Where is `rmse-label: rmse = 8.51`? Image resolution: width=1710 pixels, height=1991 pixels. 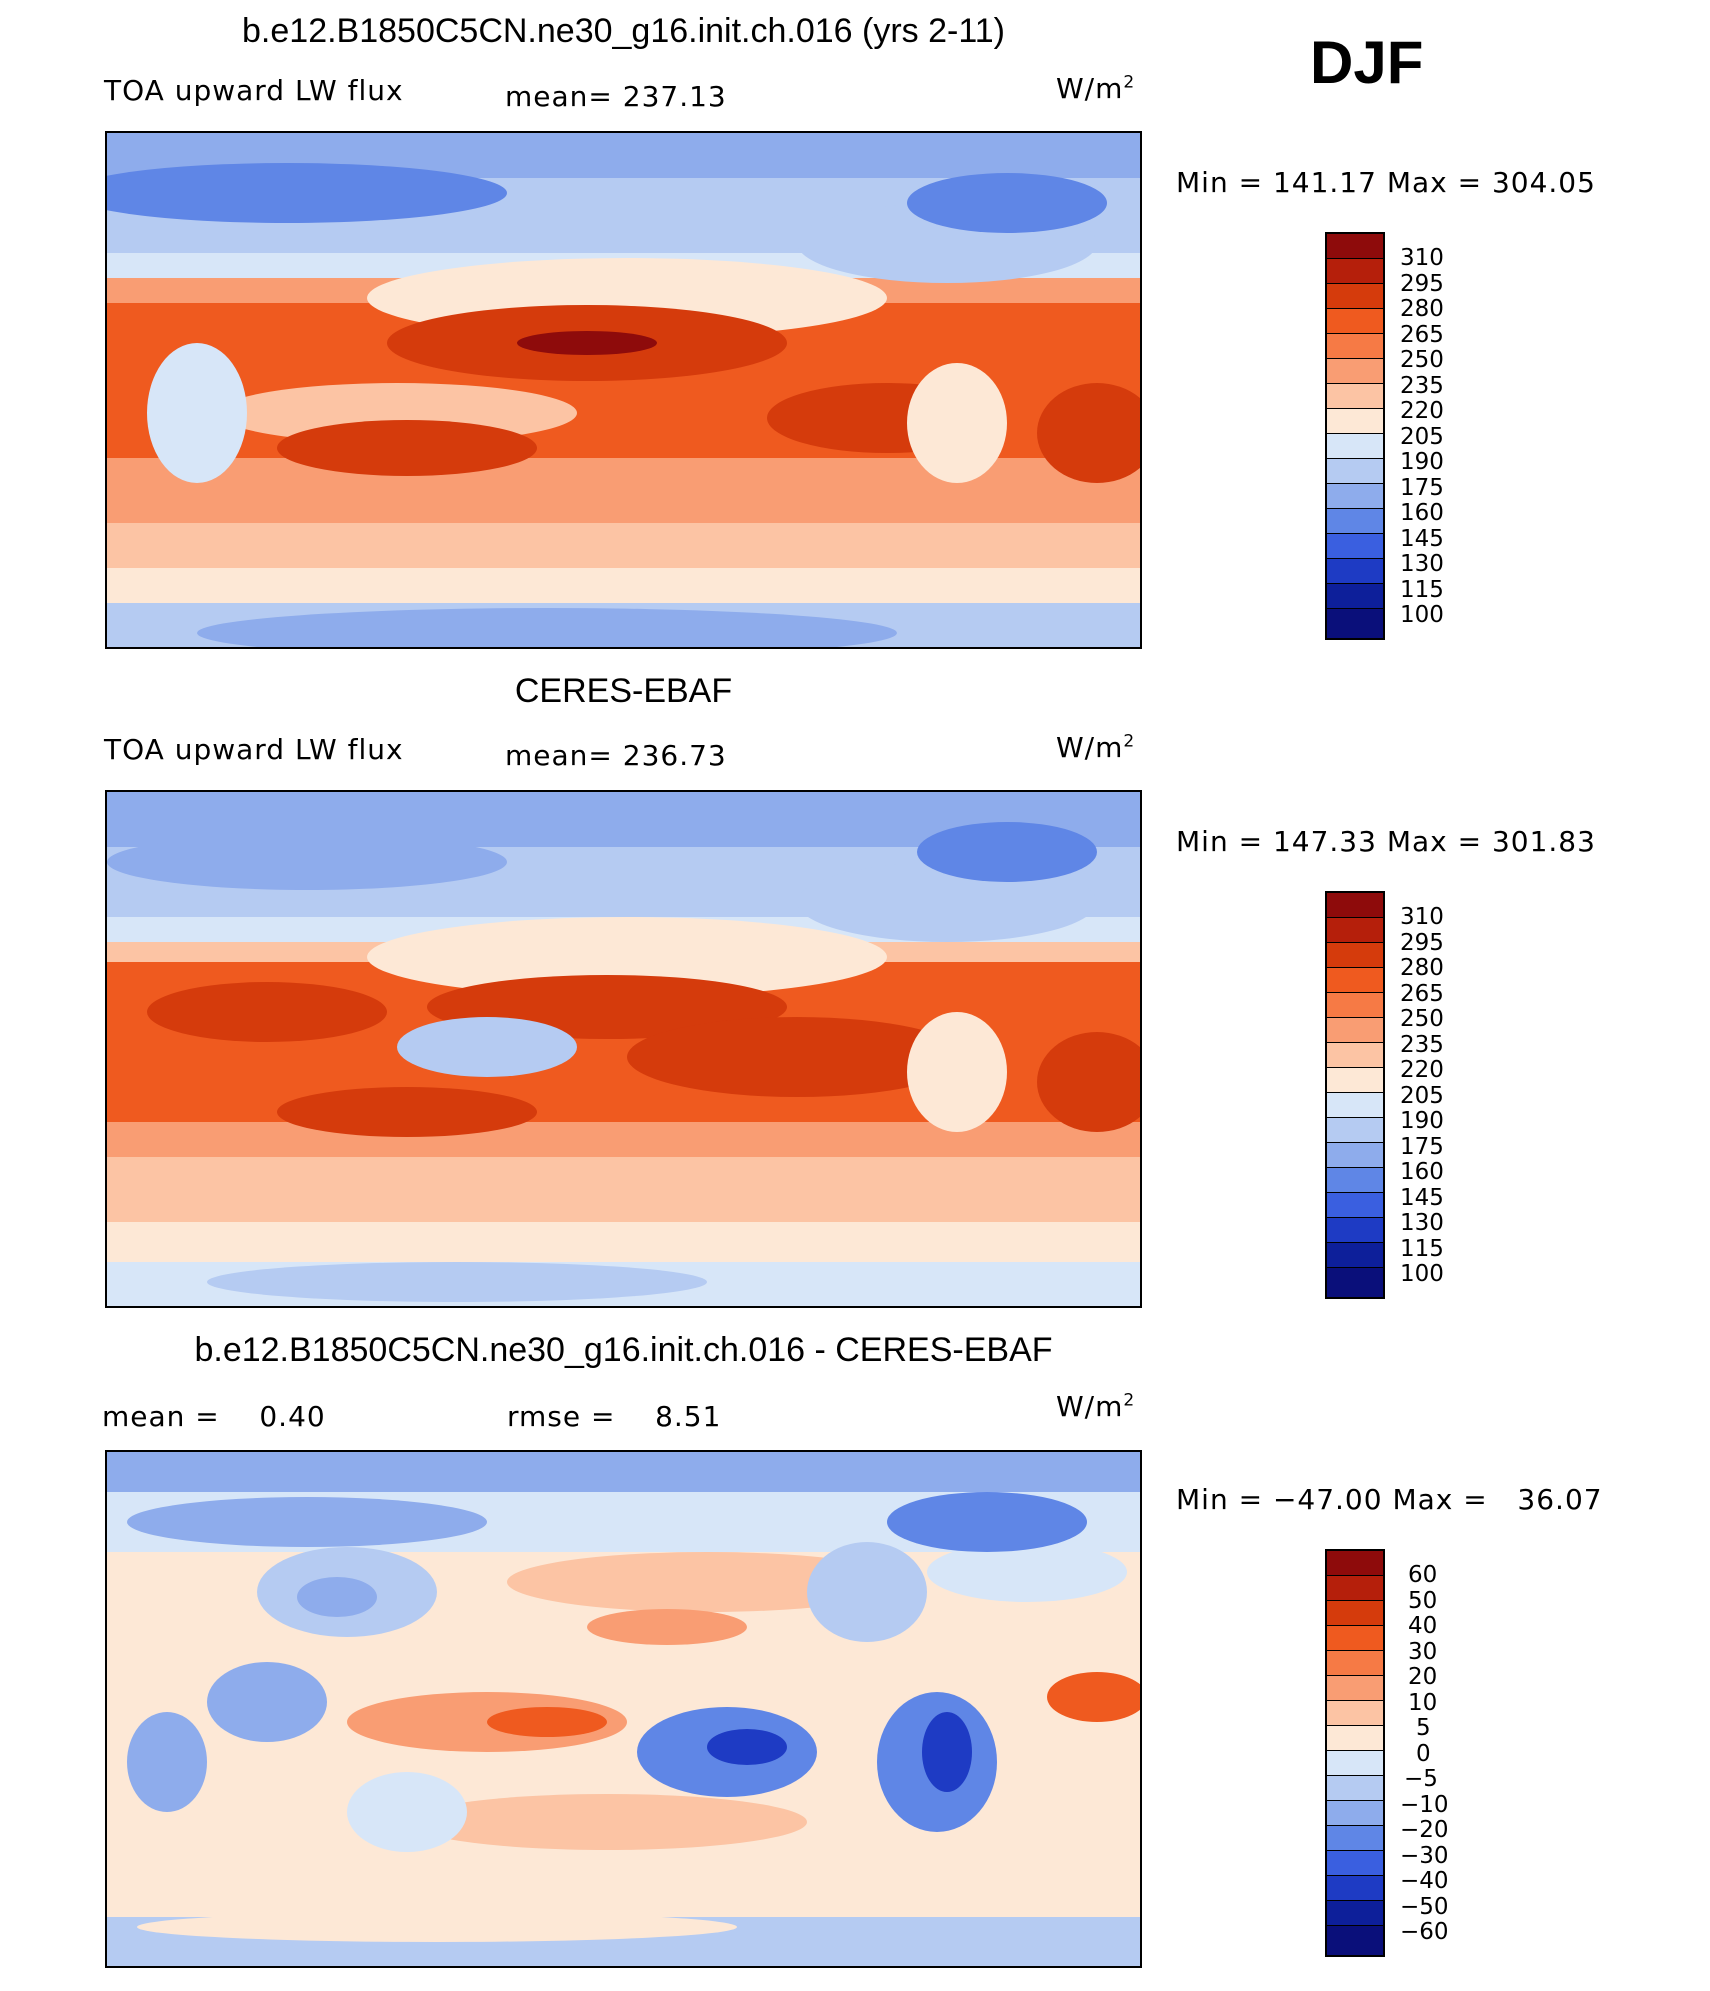
rmse-label: rmse = 8.51 is located at coordinates (614, 1416).